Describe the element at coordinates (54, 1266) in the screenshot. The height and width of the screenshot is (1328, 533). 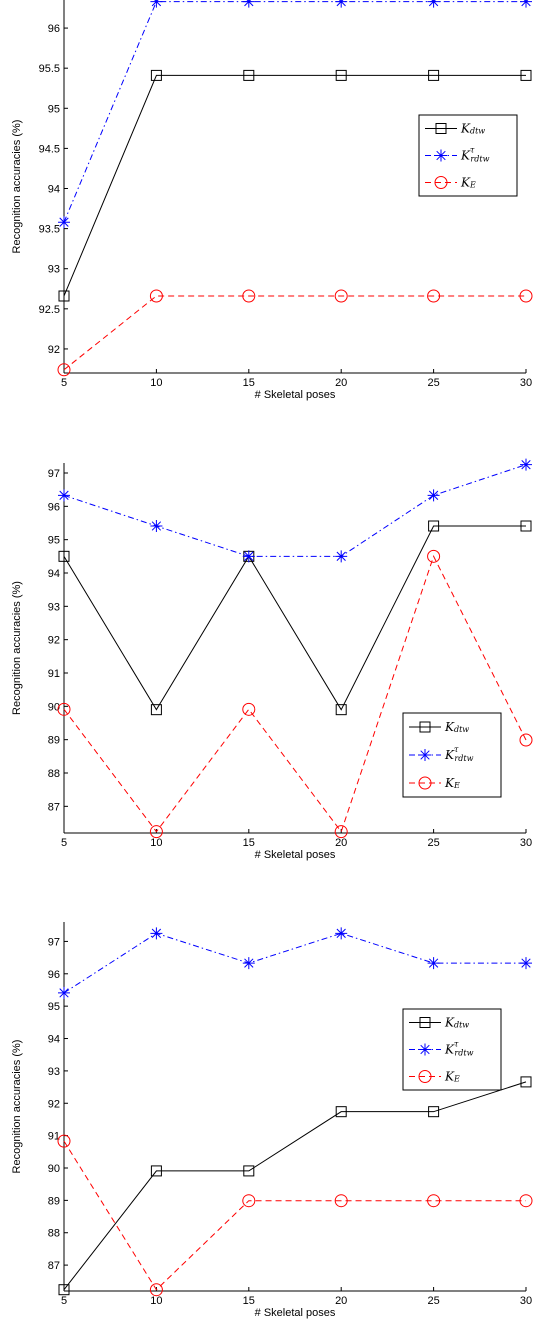
I see `y-tick-label: 87` at that location.